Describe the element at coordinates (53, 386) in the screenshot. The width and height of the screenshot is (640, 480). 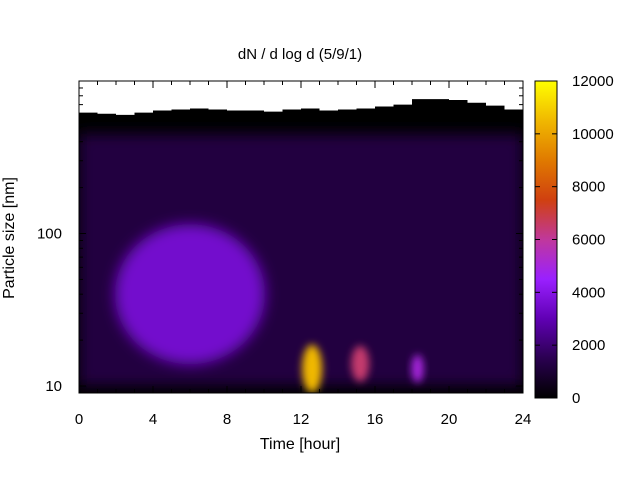
I see `y-tick-label: 10` at that location.